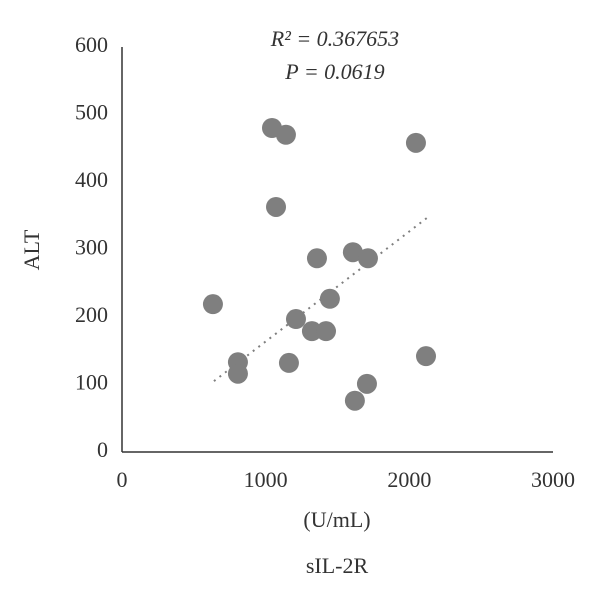 This screenshot has width=600, height=602. Describe the element at coordinates (334, 71) in the screenshot. I see `annotation: P = 0.0619` at that location.